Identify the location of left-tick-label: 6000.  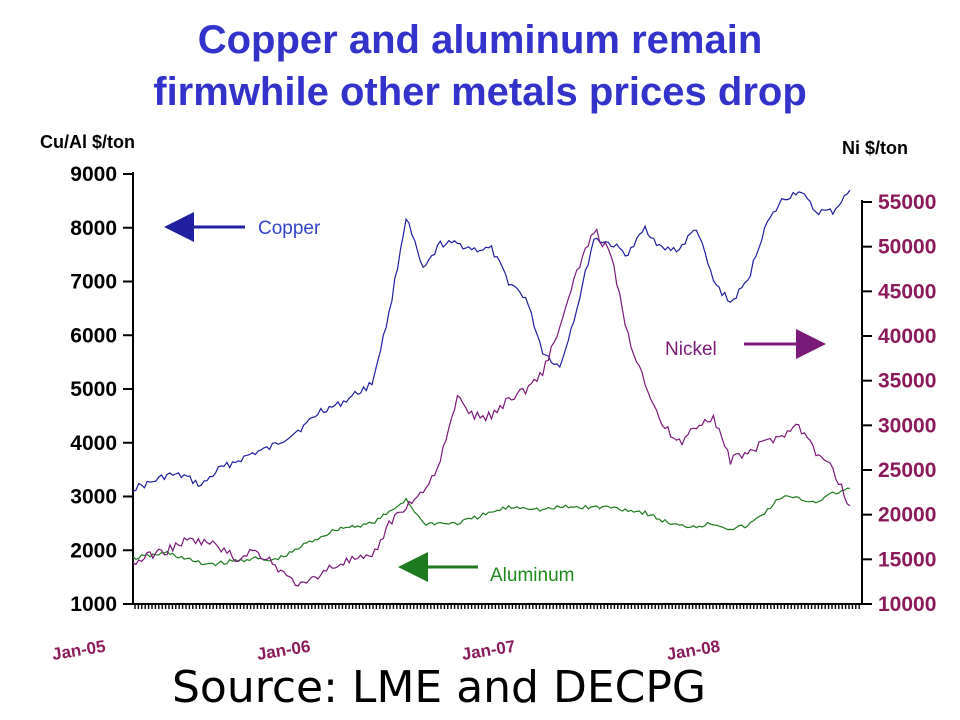
(93, 335).